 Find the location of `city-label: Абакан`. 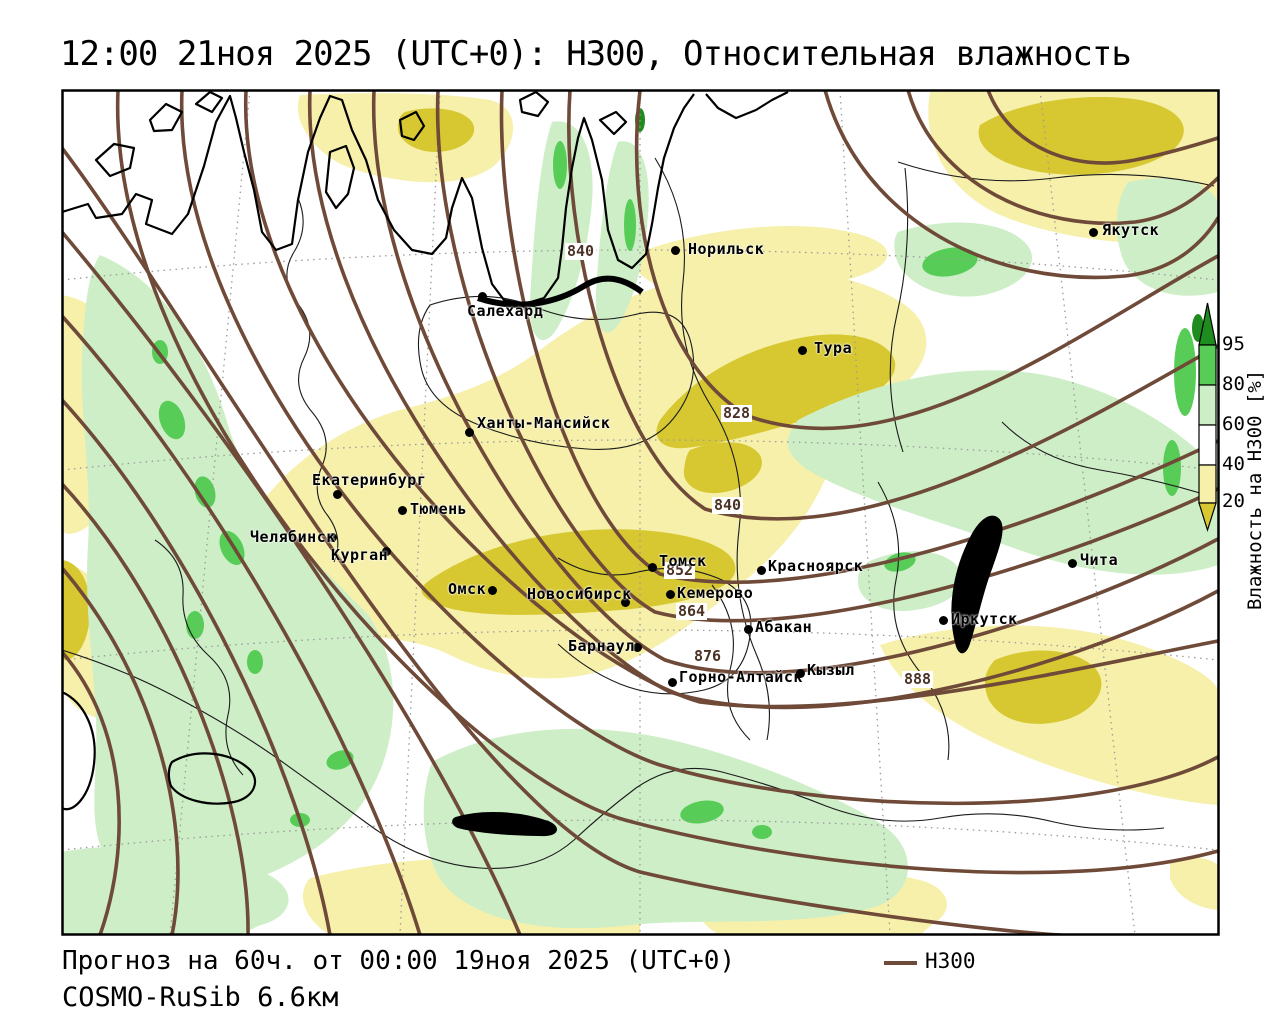

city-label: Абакан is located at coordinates (784, 627).